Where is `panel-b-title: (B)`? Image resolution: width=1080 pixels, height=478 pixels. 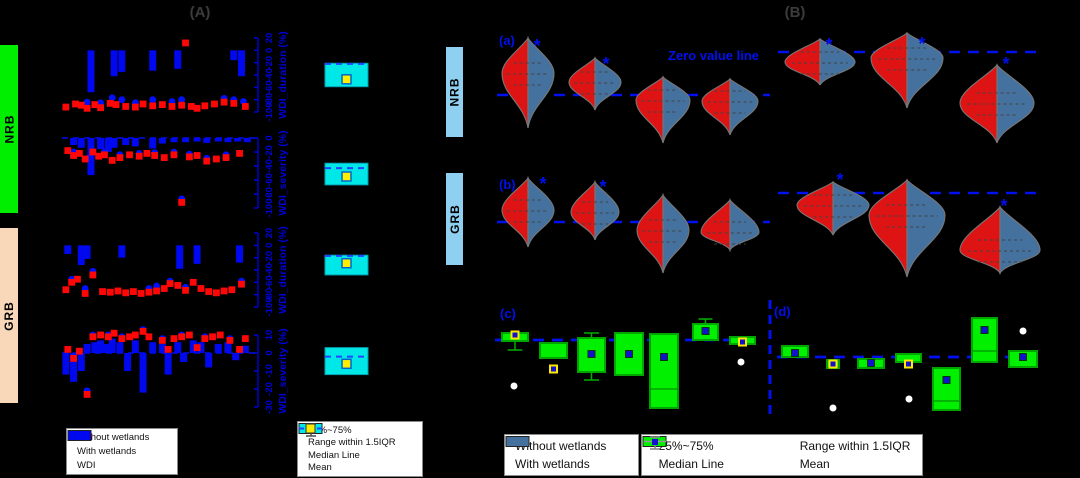 panel-b-title: (B) is located at coordinates (795, 12).